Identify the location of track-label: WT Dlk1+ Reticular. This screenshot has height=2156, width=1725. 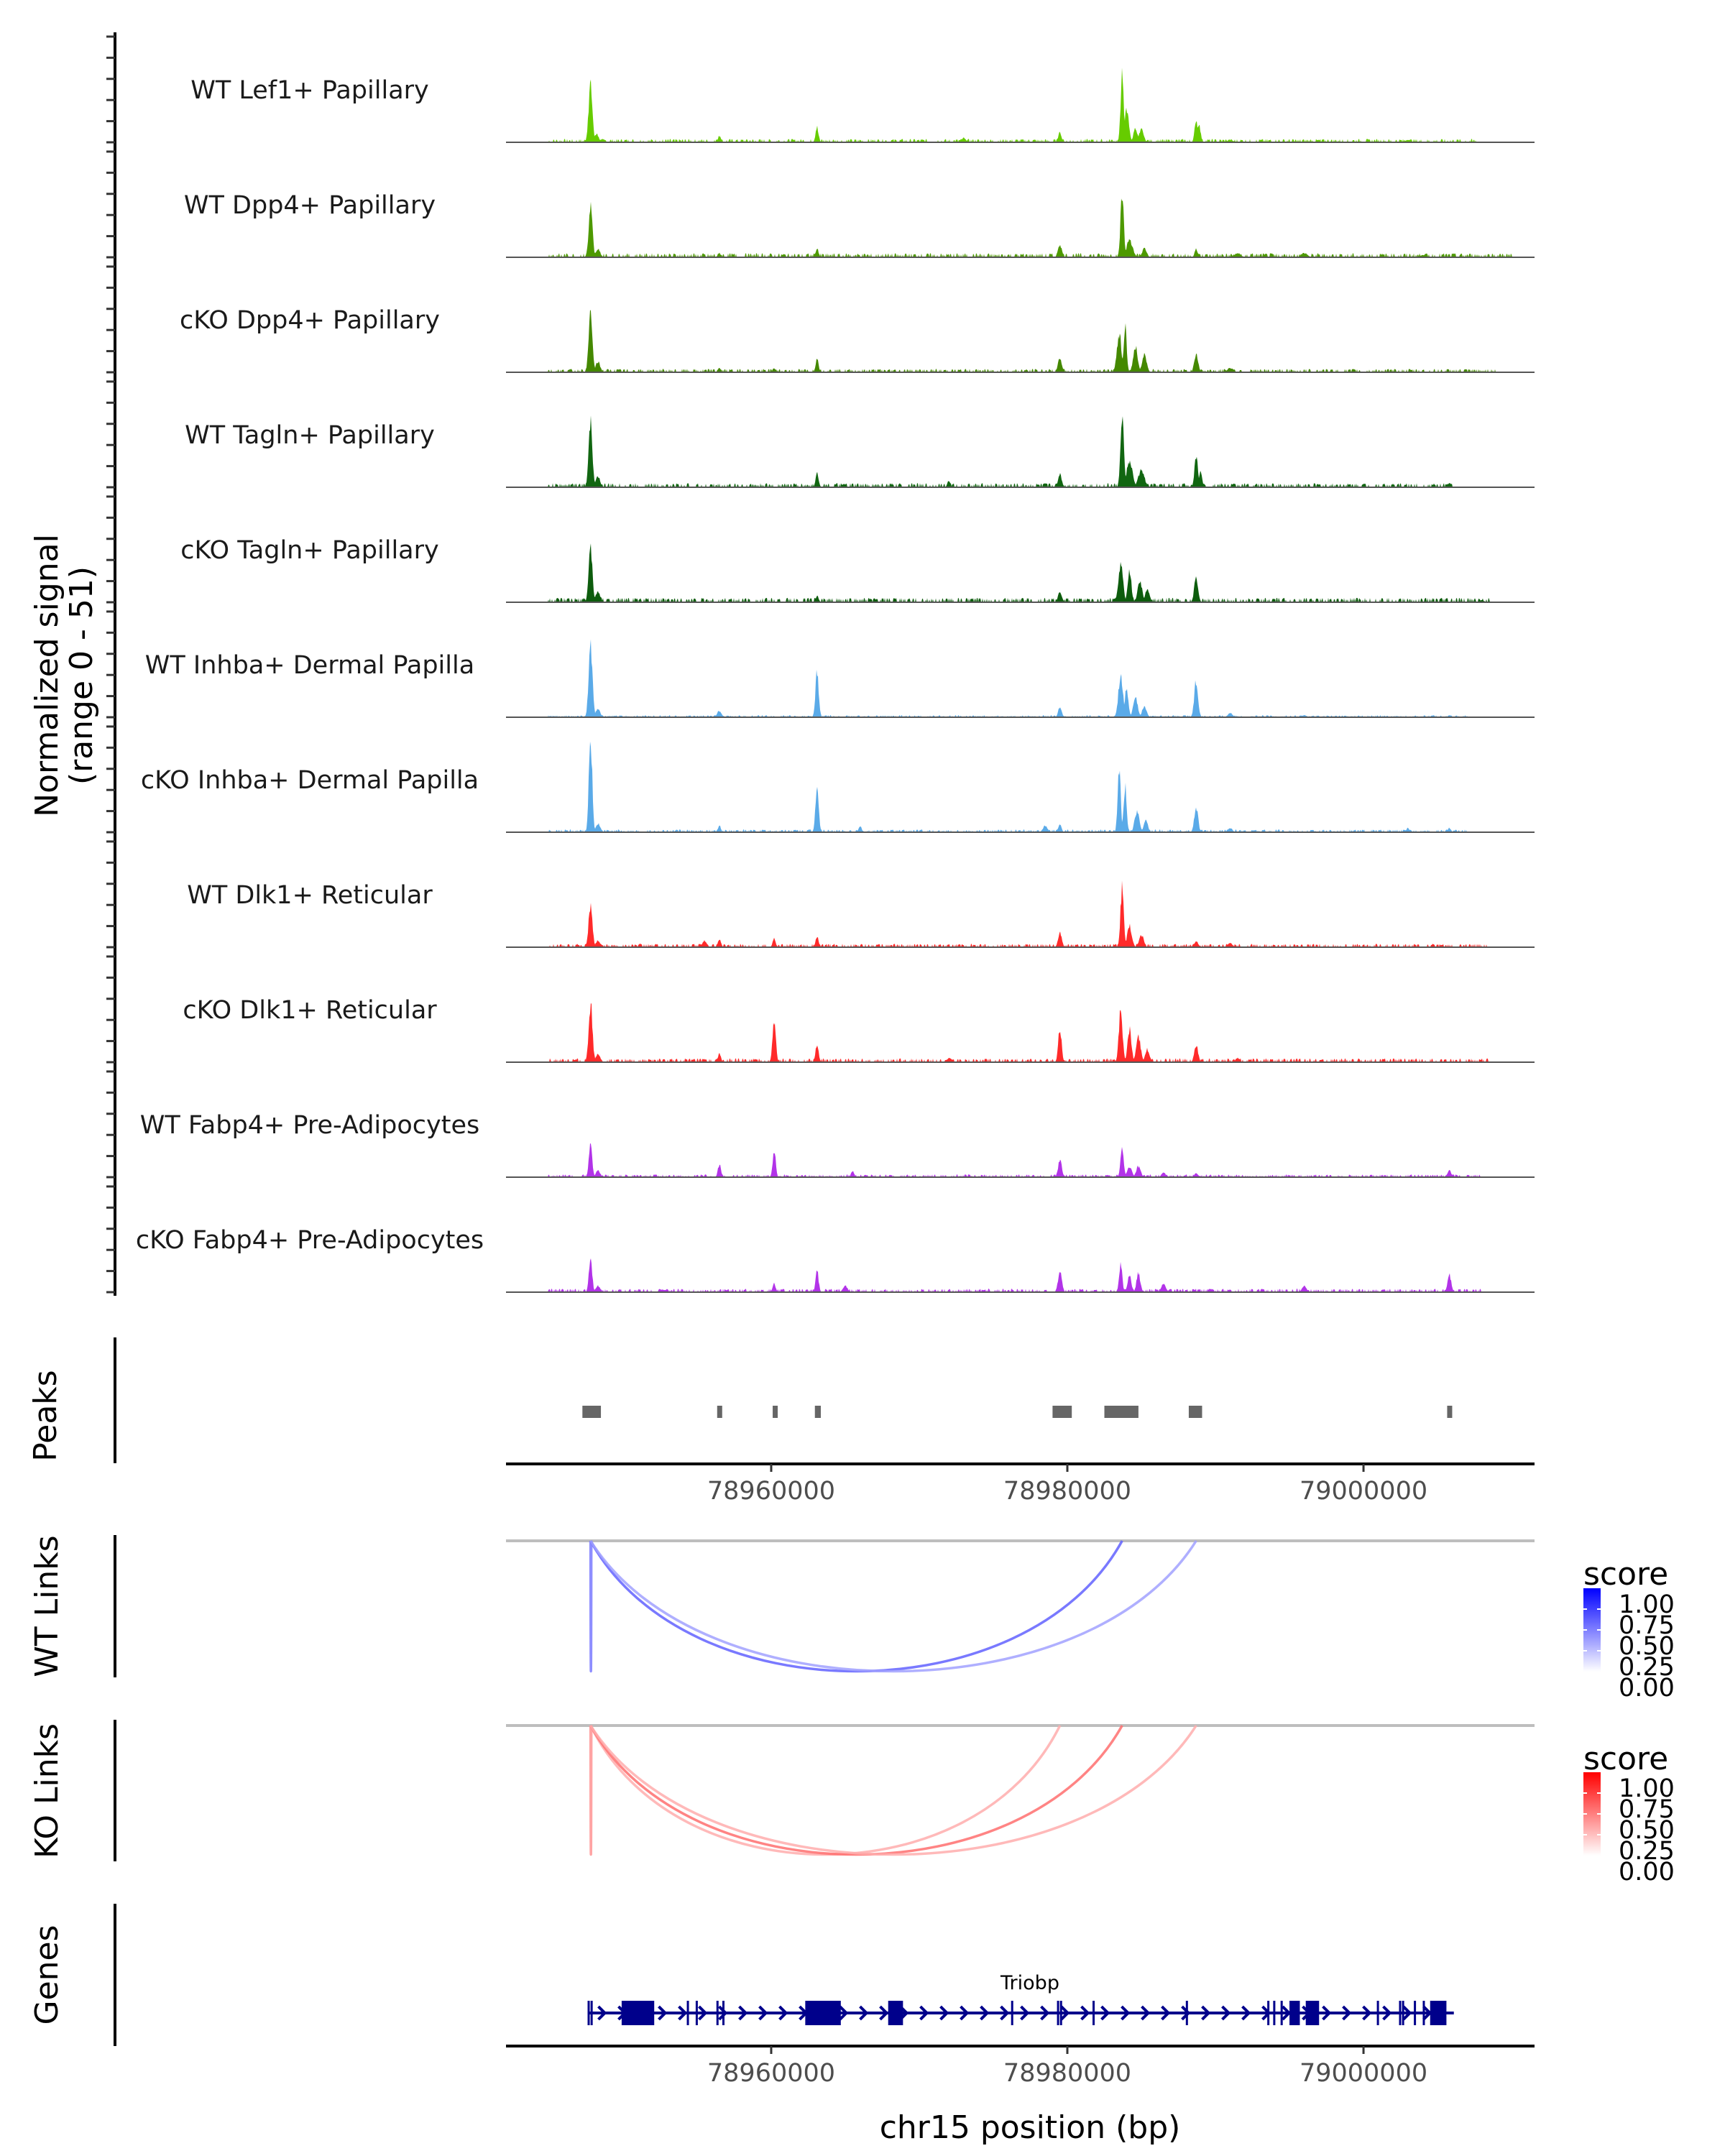
(310, 895).